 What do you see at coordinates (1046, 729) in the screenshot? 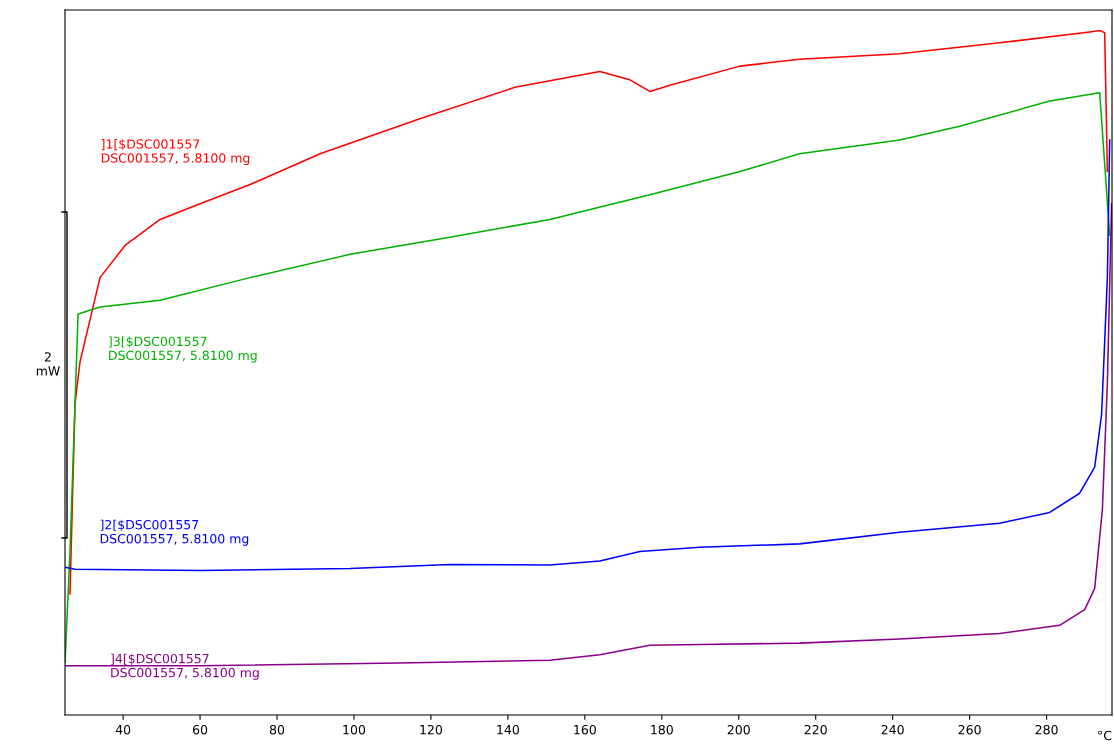
I see `x-tick-label: 280` at bounding box center [1046, 729].